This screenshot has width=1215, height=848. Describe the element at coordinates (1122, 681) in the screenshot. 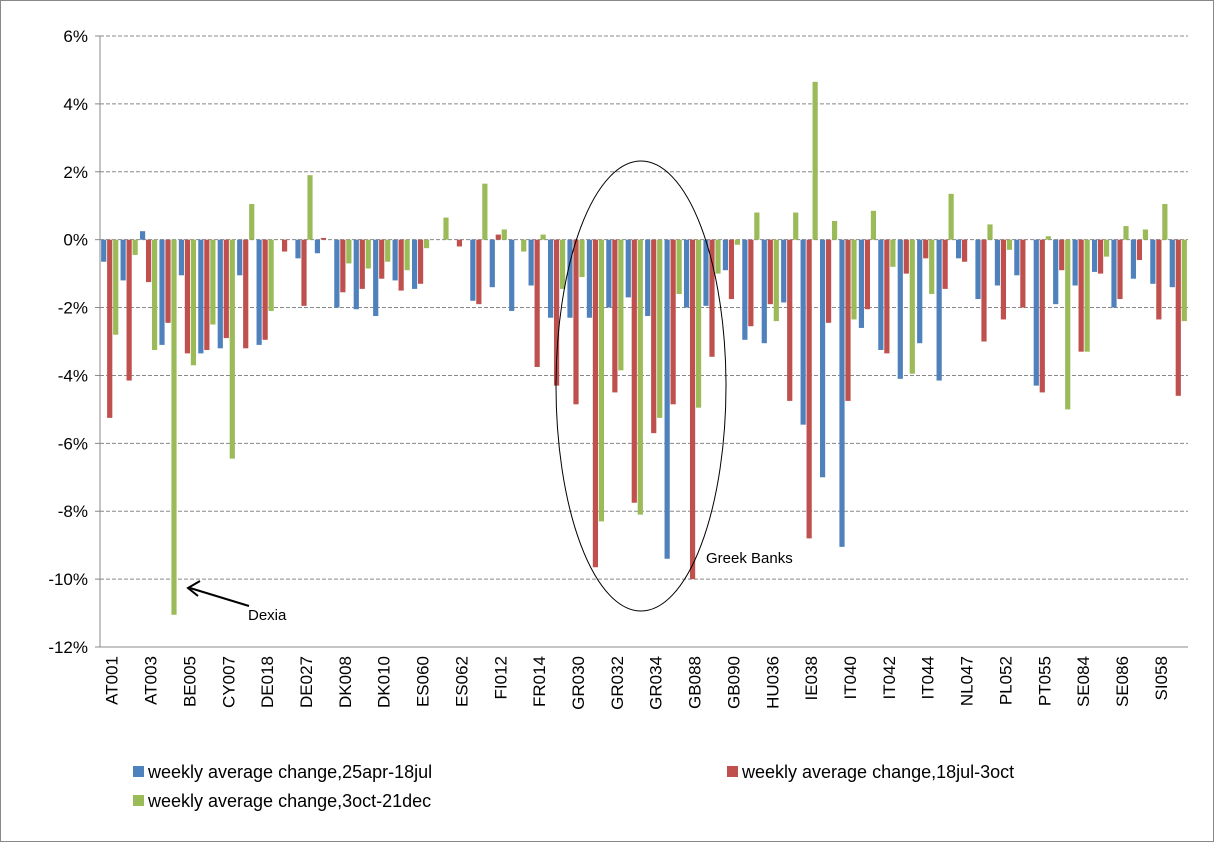

I see `x-tick-label: SE086` at that location.